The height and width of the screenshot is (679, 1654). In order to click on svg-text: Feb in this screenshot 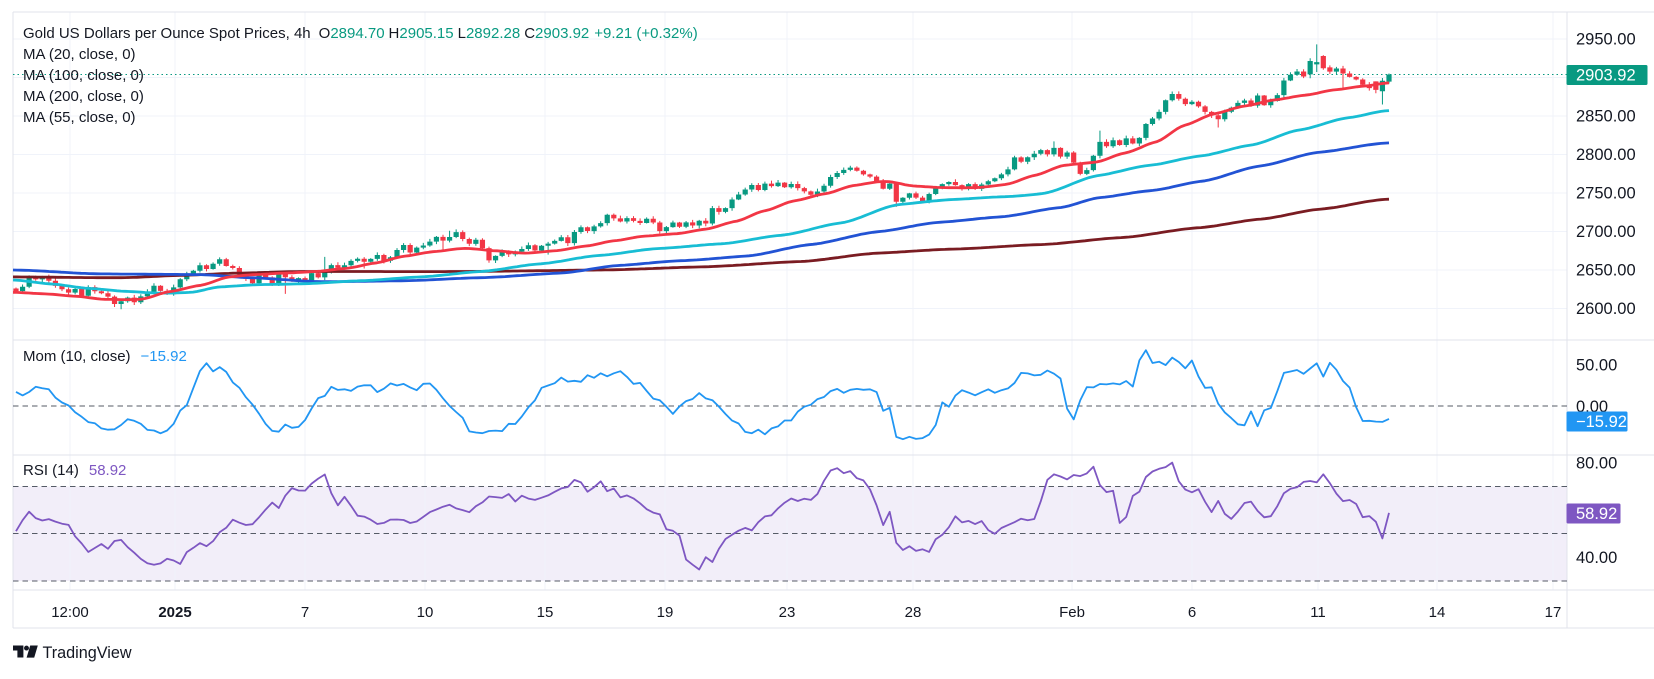, I will do `click(1072, 612)`.